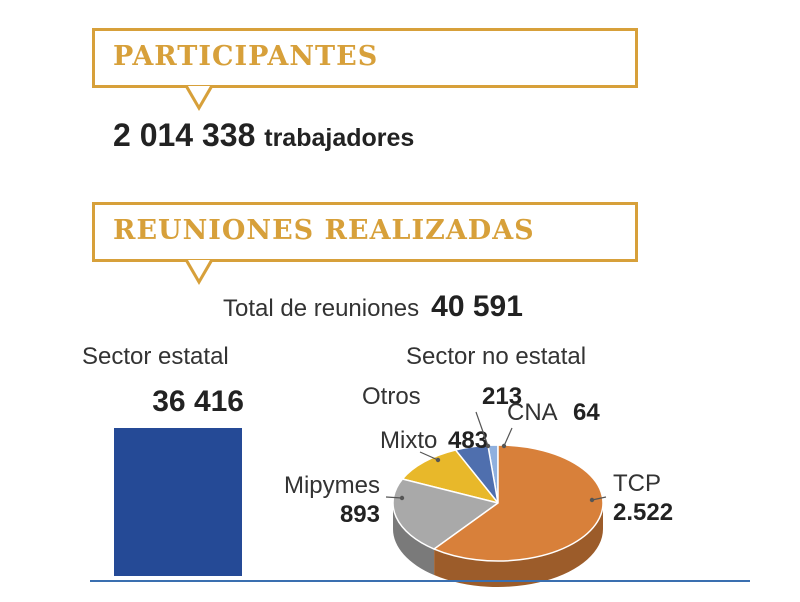 This screenshot has height=602, width=800. What do you see at coordinates (420, 581) in the screenshot?
I see `baseline-divider` at bounding box center [420, 581].